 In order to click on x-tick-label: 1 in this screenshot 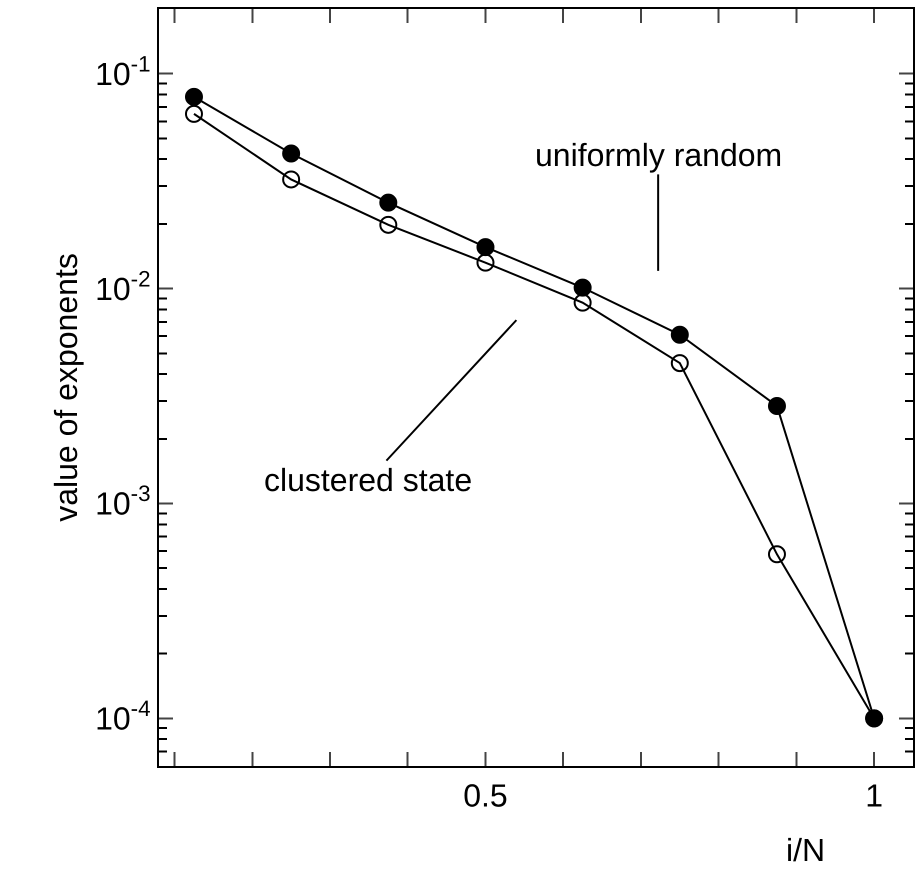, I will do `click(874, 795)`.